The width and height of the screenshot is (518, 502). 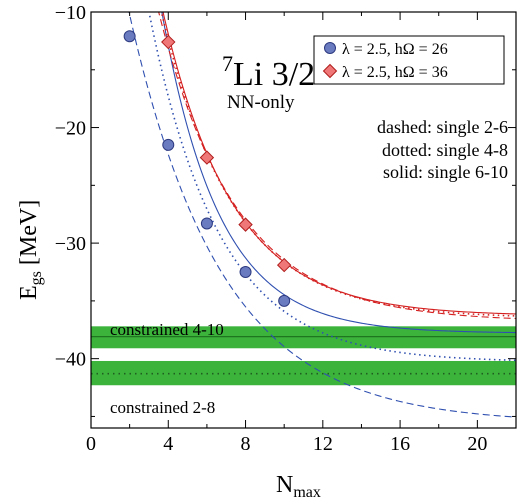 What do you see at coordinates (284, 485) in the screenshot?
I see `x-axis-symbol: N` at bounding box center [284, 485].